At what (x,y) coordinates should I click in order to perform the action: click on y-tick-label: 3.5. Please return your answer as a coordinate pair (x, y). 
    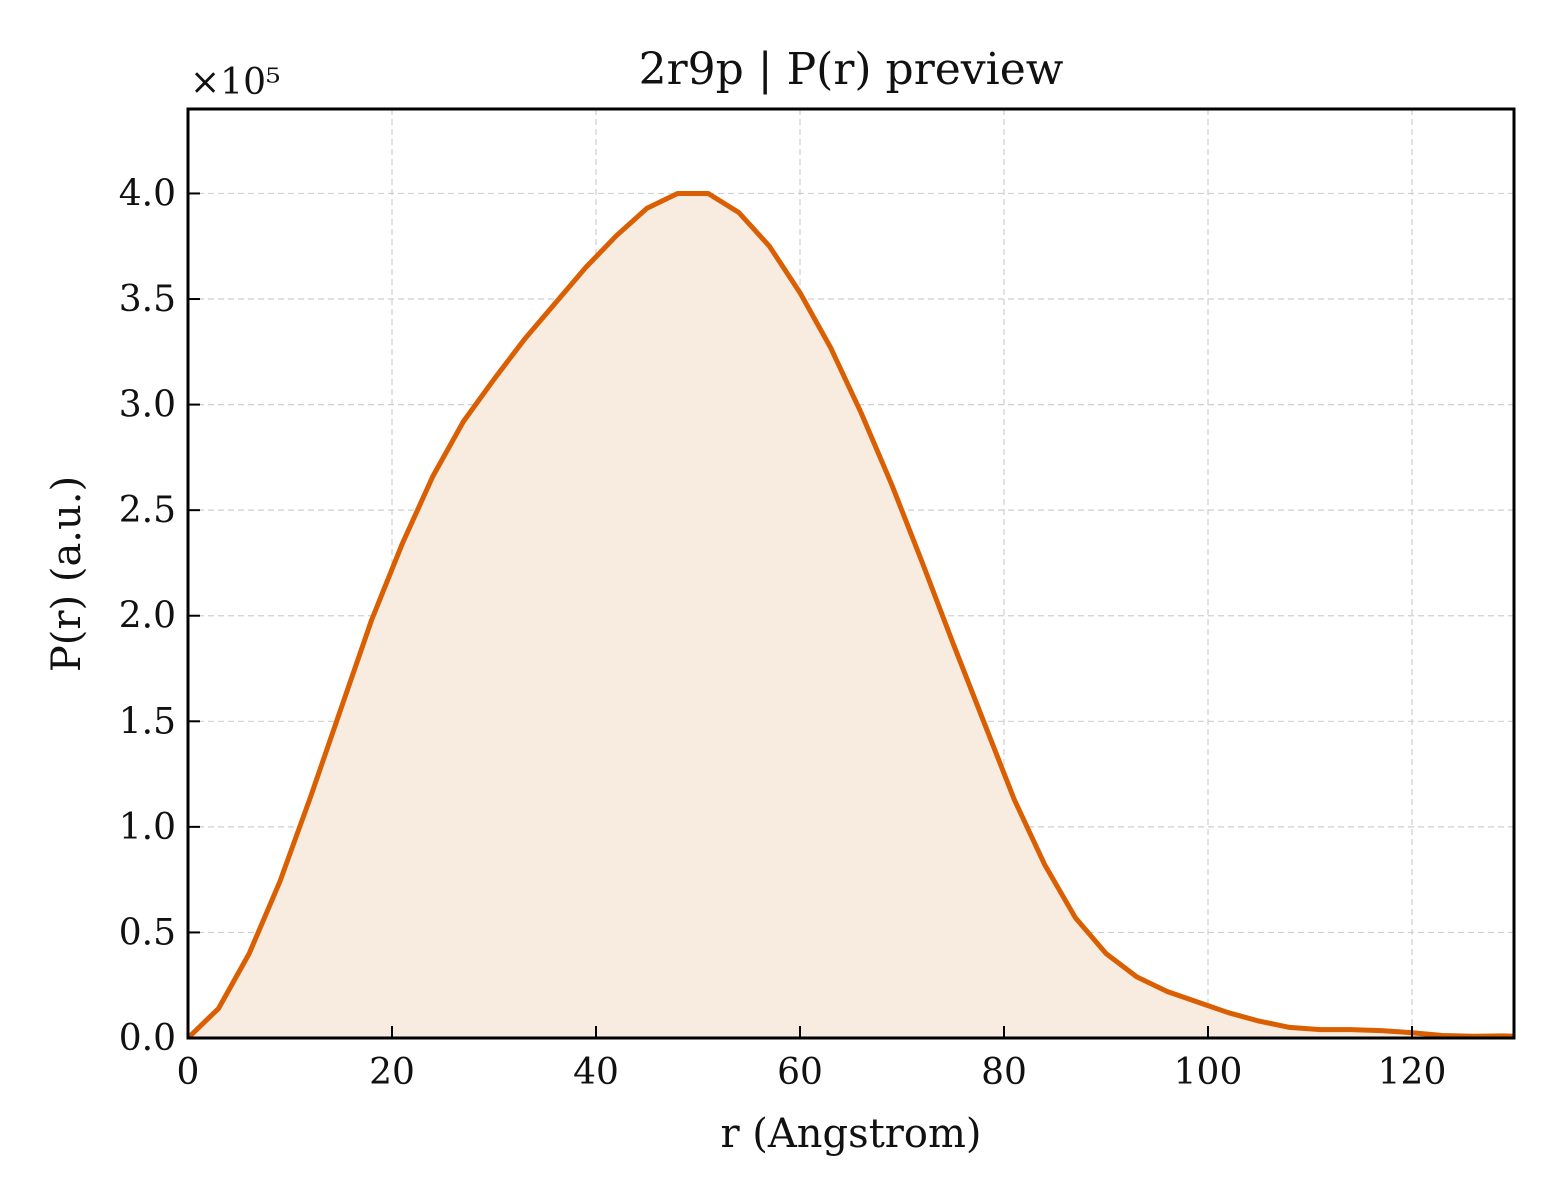
    Looking at the image, I should click on (147, 299).